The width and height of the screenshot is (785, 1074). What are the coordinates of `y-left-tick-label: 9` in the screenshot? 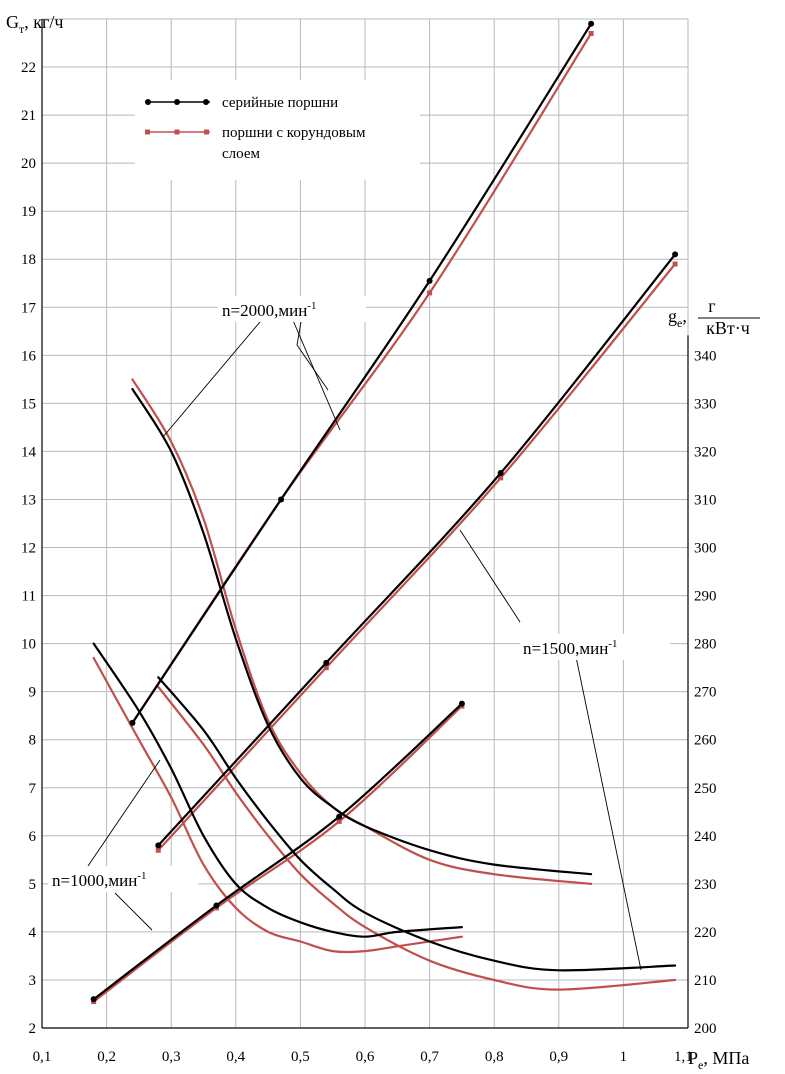 It's located at (33, 693).